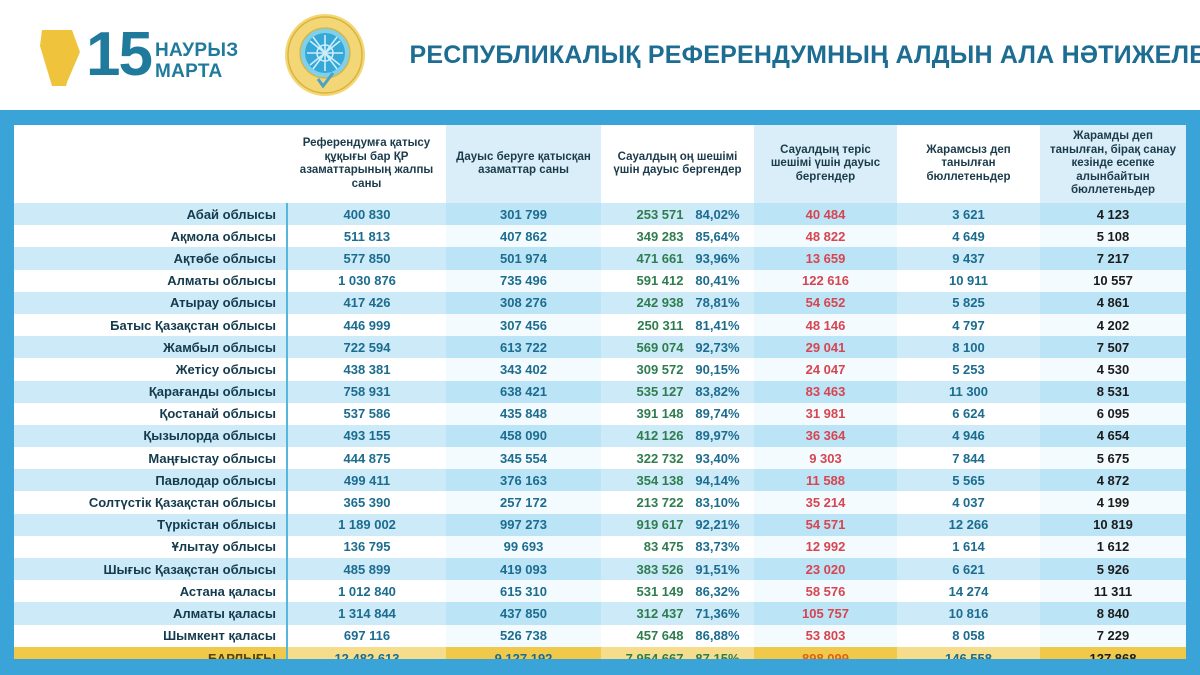 Image resolution: width=1200 pixels, height=675 pixels. I want to click on cell-yes-group: 242 938 78,81%, so click(677, 302).